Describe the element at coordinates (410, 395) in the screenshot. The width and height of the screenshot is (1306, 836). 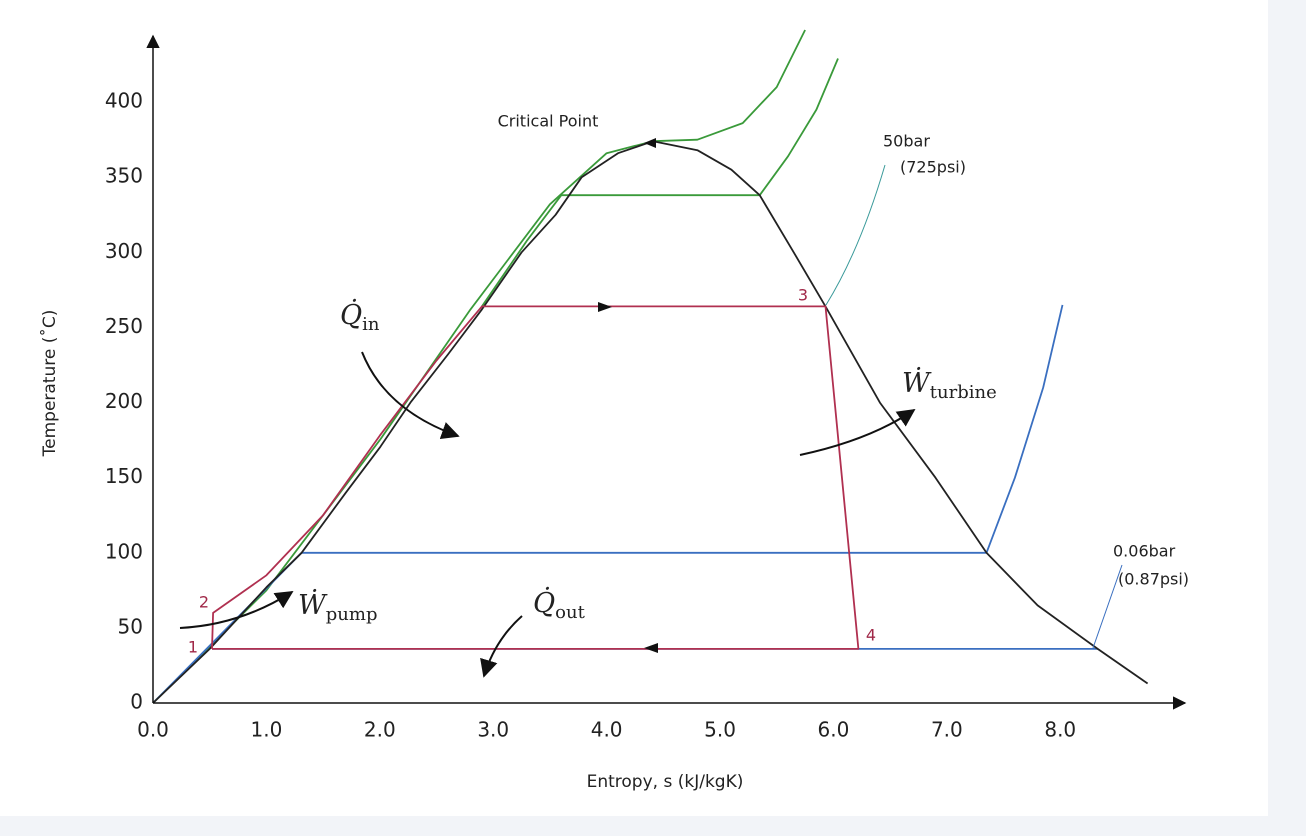
I see `heat-in-arrow` at that location.